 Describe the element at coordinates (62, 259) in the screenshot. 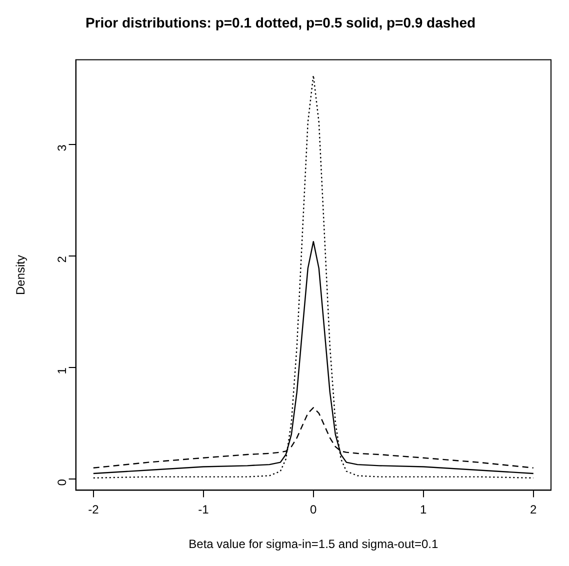

I see `y-tick-label: 2` at that location.